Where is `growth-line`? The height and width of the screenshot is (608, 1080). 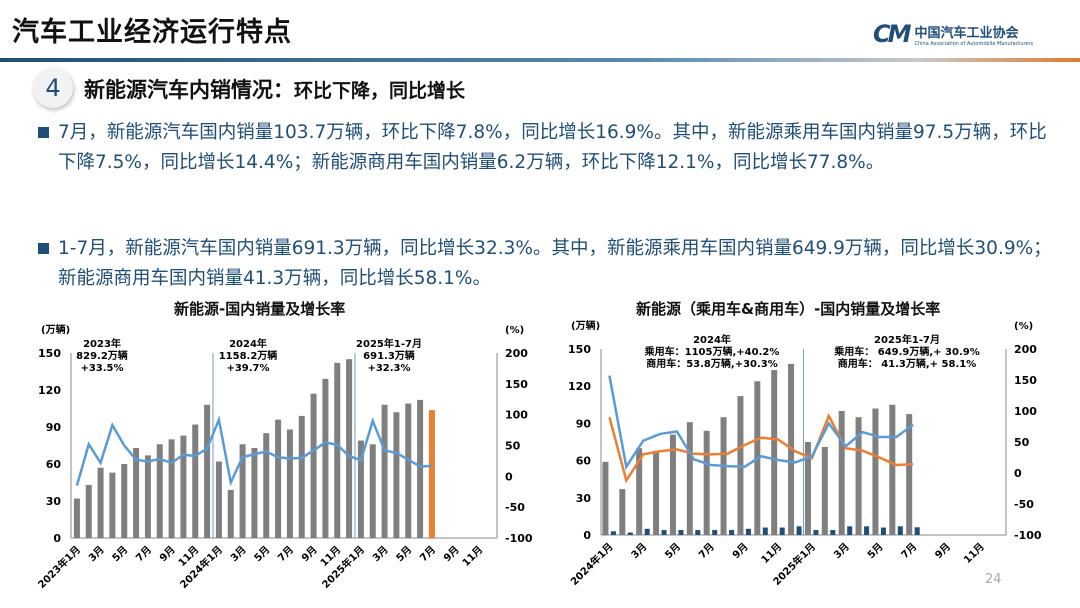
growth-line is located at coordinates (253, 451).